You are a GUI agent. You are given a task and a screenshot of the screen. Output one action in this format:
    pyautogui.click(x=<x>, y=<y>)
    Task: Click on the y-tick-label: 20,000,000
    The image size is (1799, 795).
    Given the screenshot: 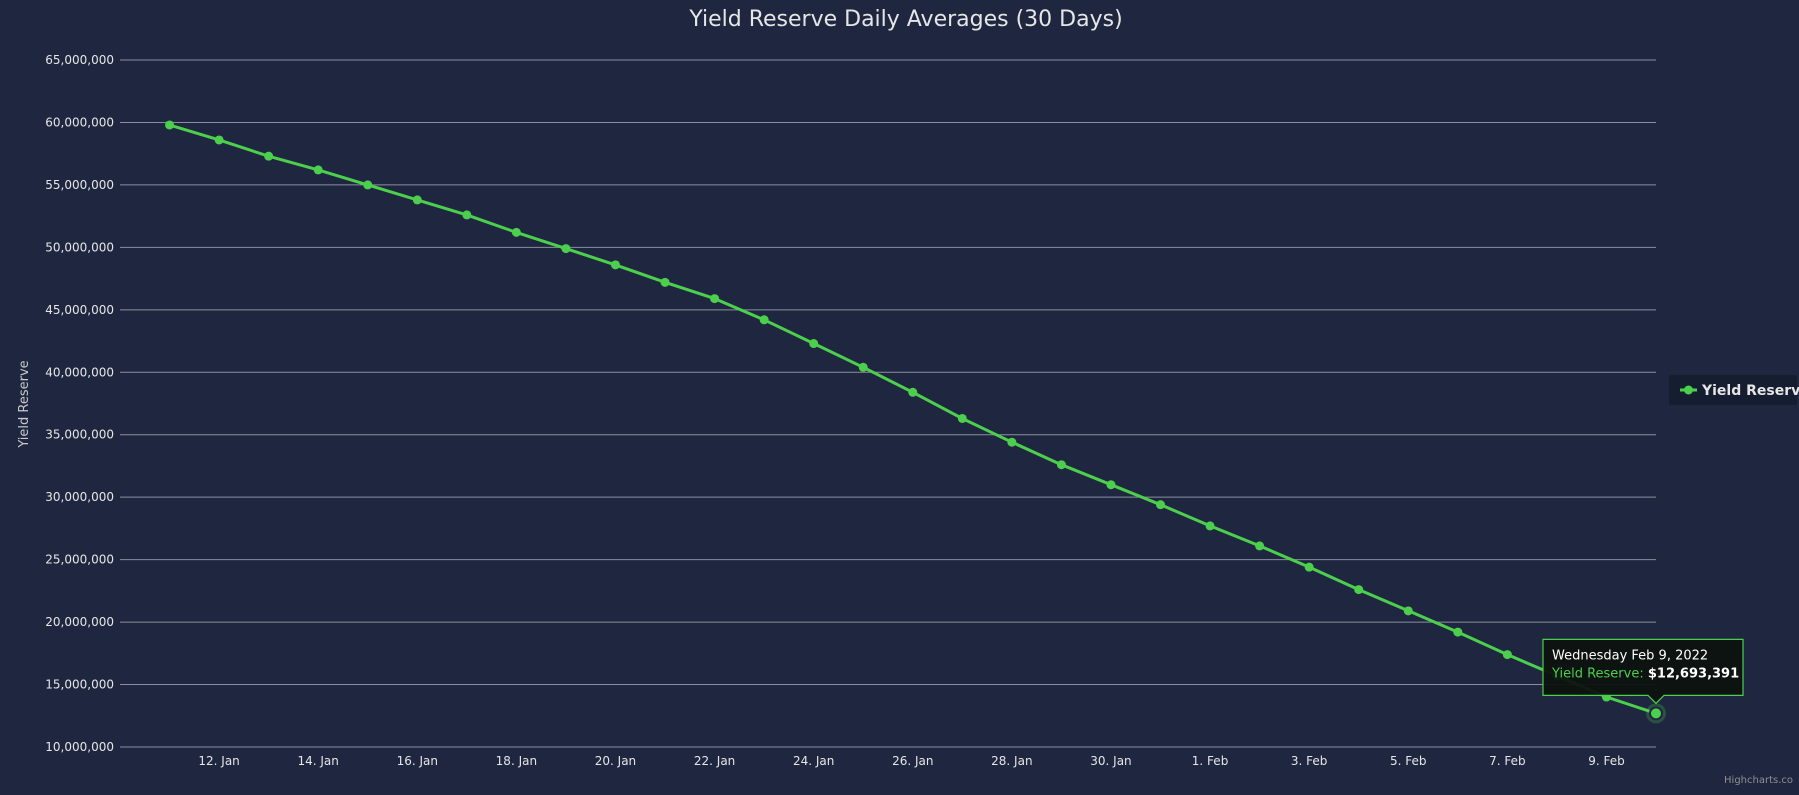 What is the action you would take?
    pyautogui.click(x=79, y=622)
    